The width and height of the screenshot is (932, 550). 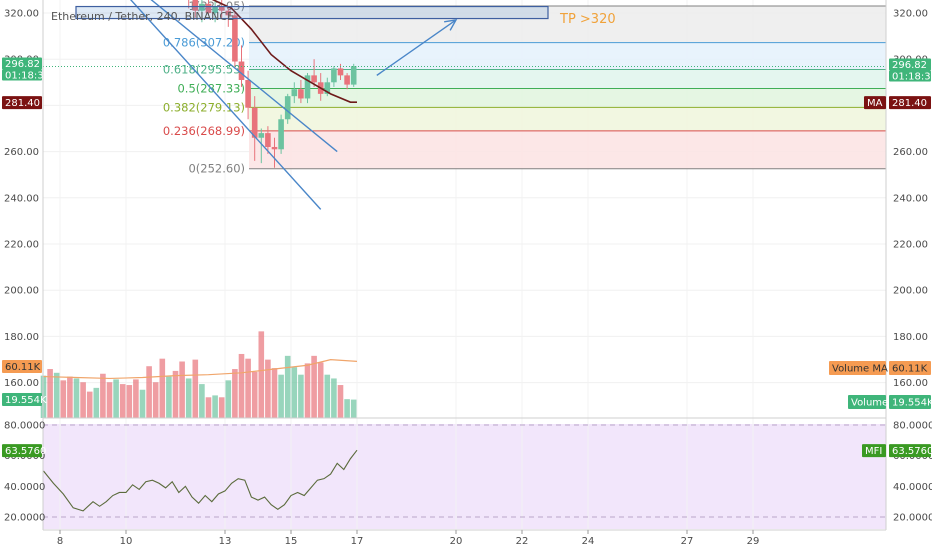 I want to click on price-tick-left-5: 220.00, so click(x=21, y=245).